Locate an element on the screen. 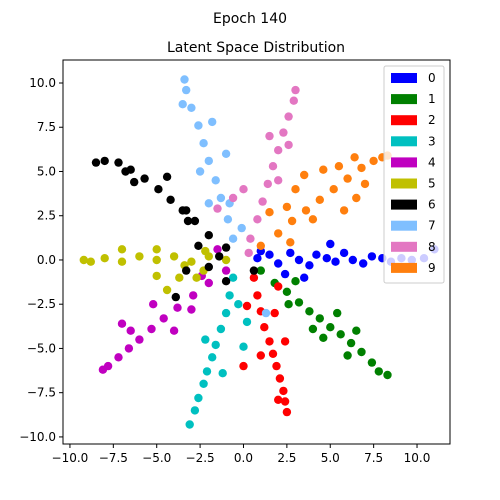 This screenshot has width=500, height=500. x-tick-label: −5.0 is located at coordinates (156, 458).